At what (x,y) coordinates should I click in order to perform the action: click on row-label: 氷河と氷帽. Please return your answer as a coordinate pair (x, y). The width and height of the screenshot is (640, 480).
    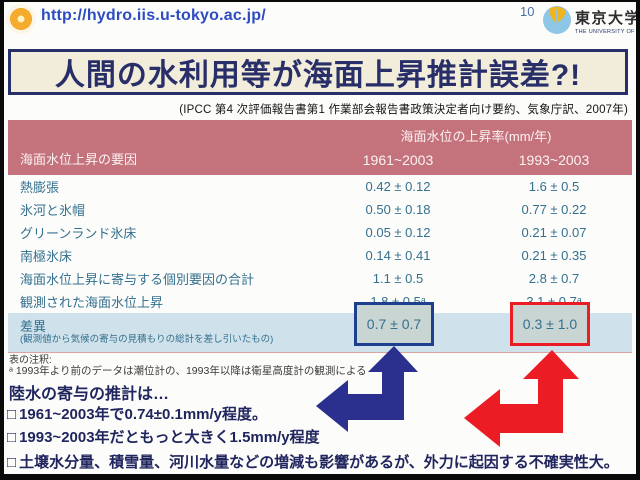
    Looking at the image, I should click on (53, 210).